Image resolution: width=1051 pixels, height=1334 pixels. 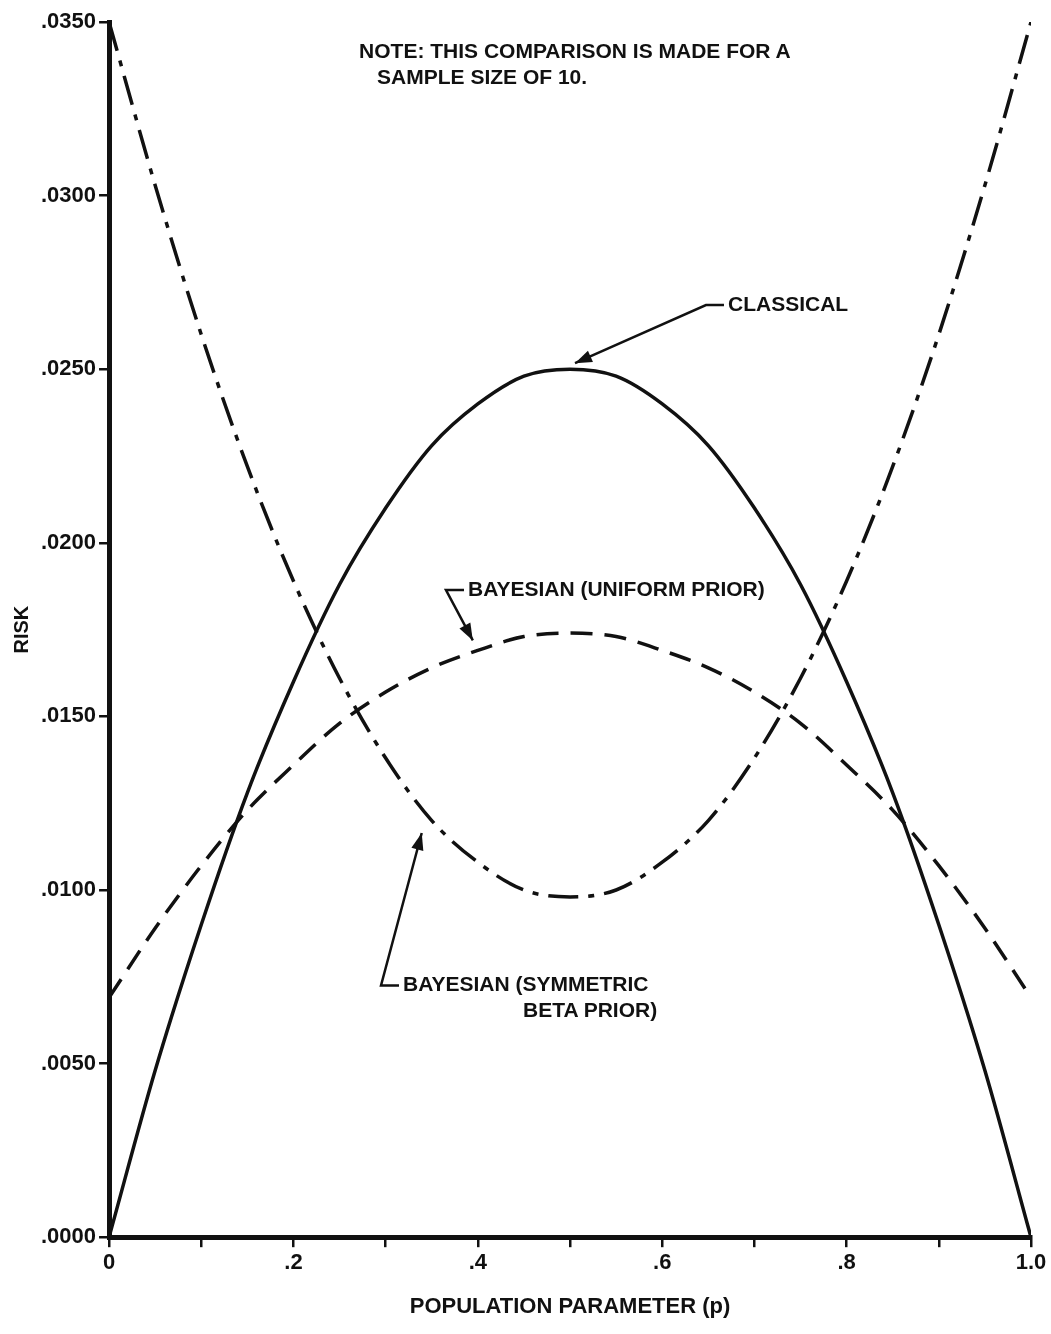 What do you see at coordinates (68, 541) in the screenshot?
I see `y-tick-label: .0200` at bounding box center [68, 541].